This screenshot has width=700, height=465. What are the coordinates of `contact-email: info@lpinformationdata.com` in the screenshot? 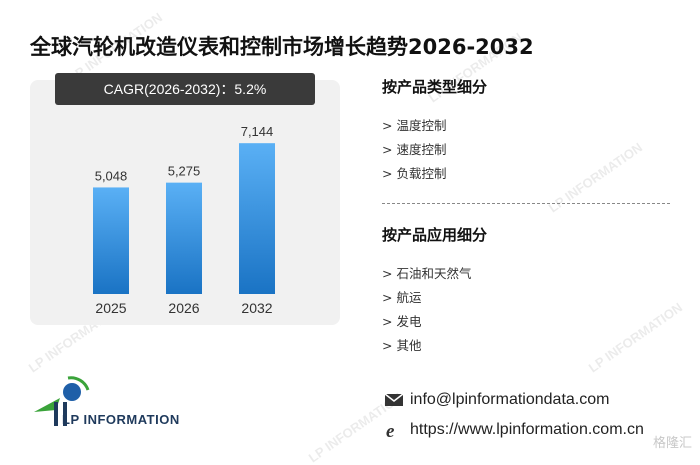 It's located at (496, 400).